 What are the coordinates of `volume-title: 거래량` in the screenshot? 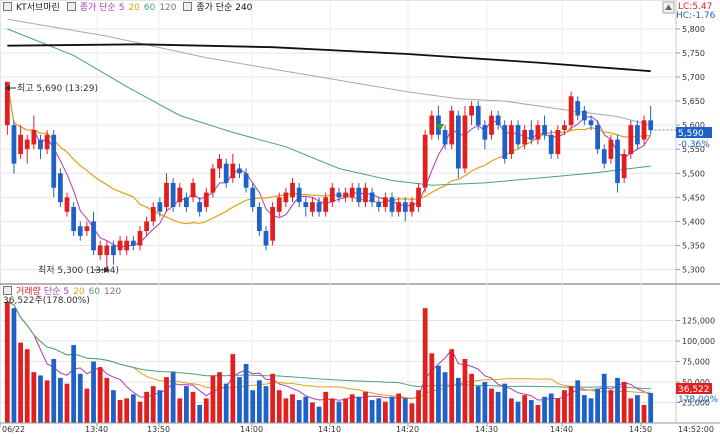 It's located at (28, 292).